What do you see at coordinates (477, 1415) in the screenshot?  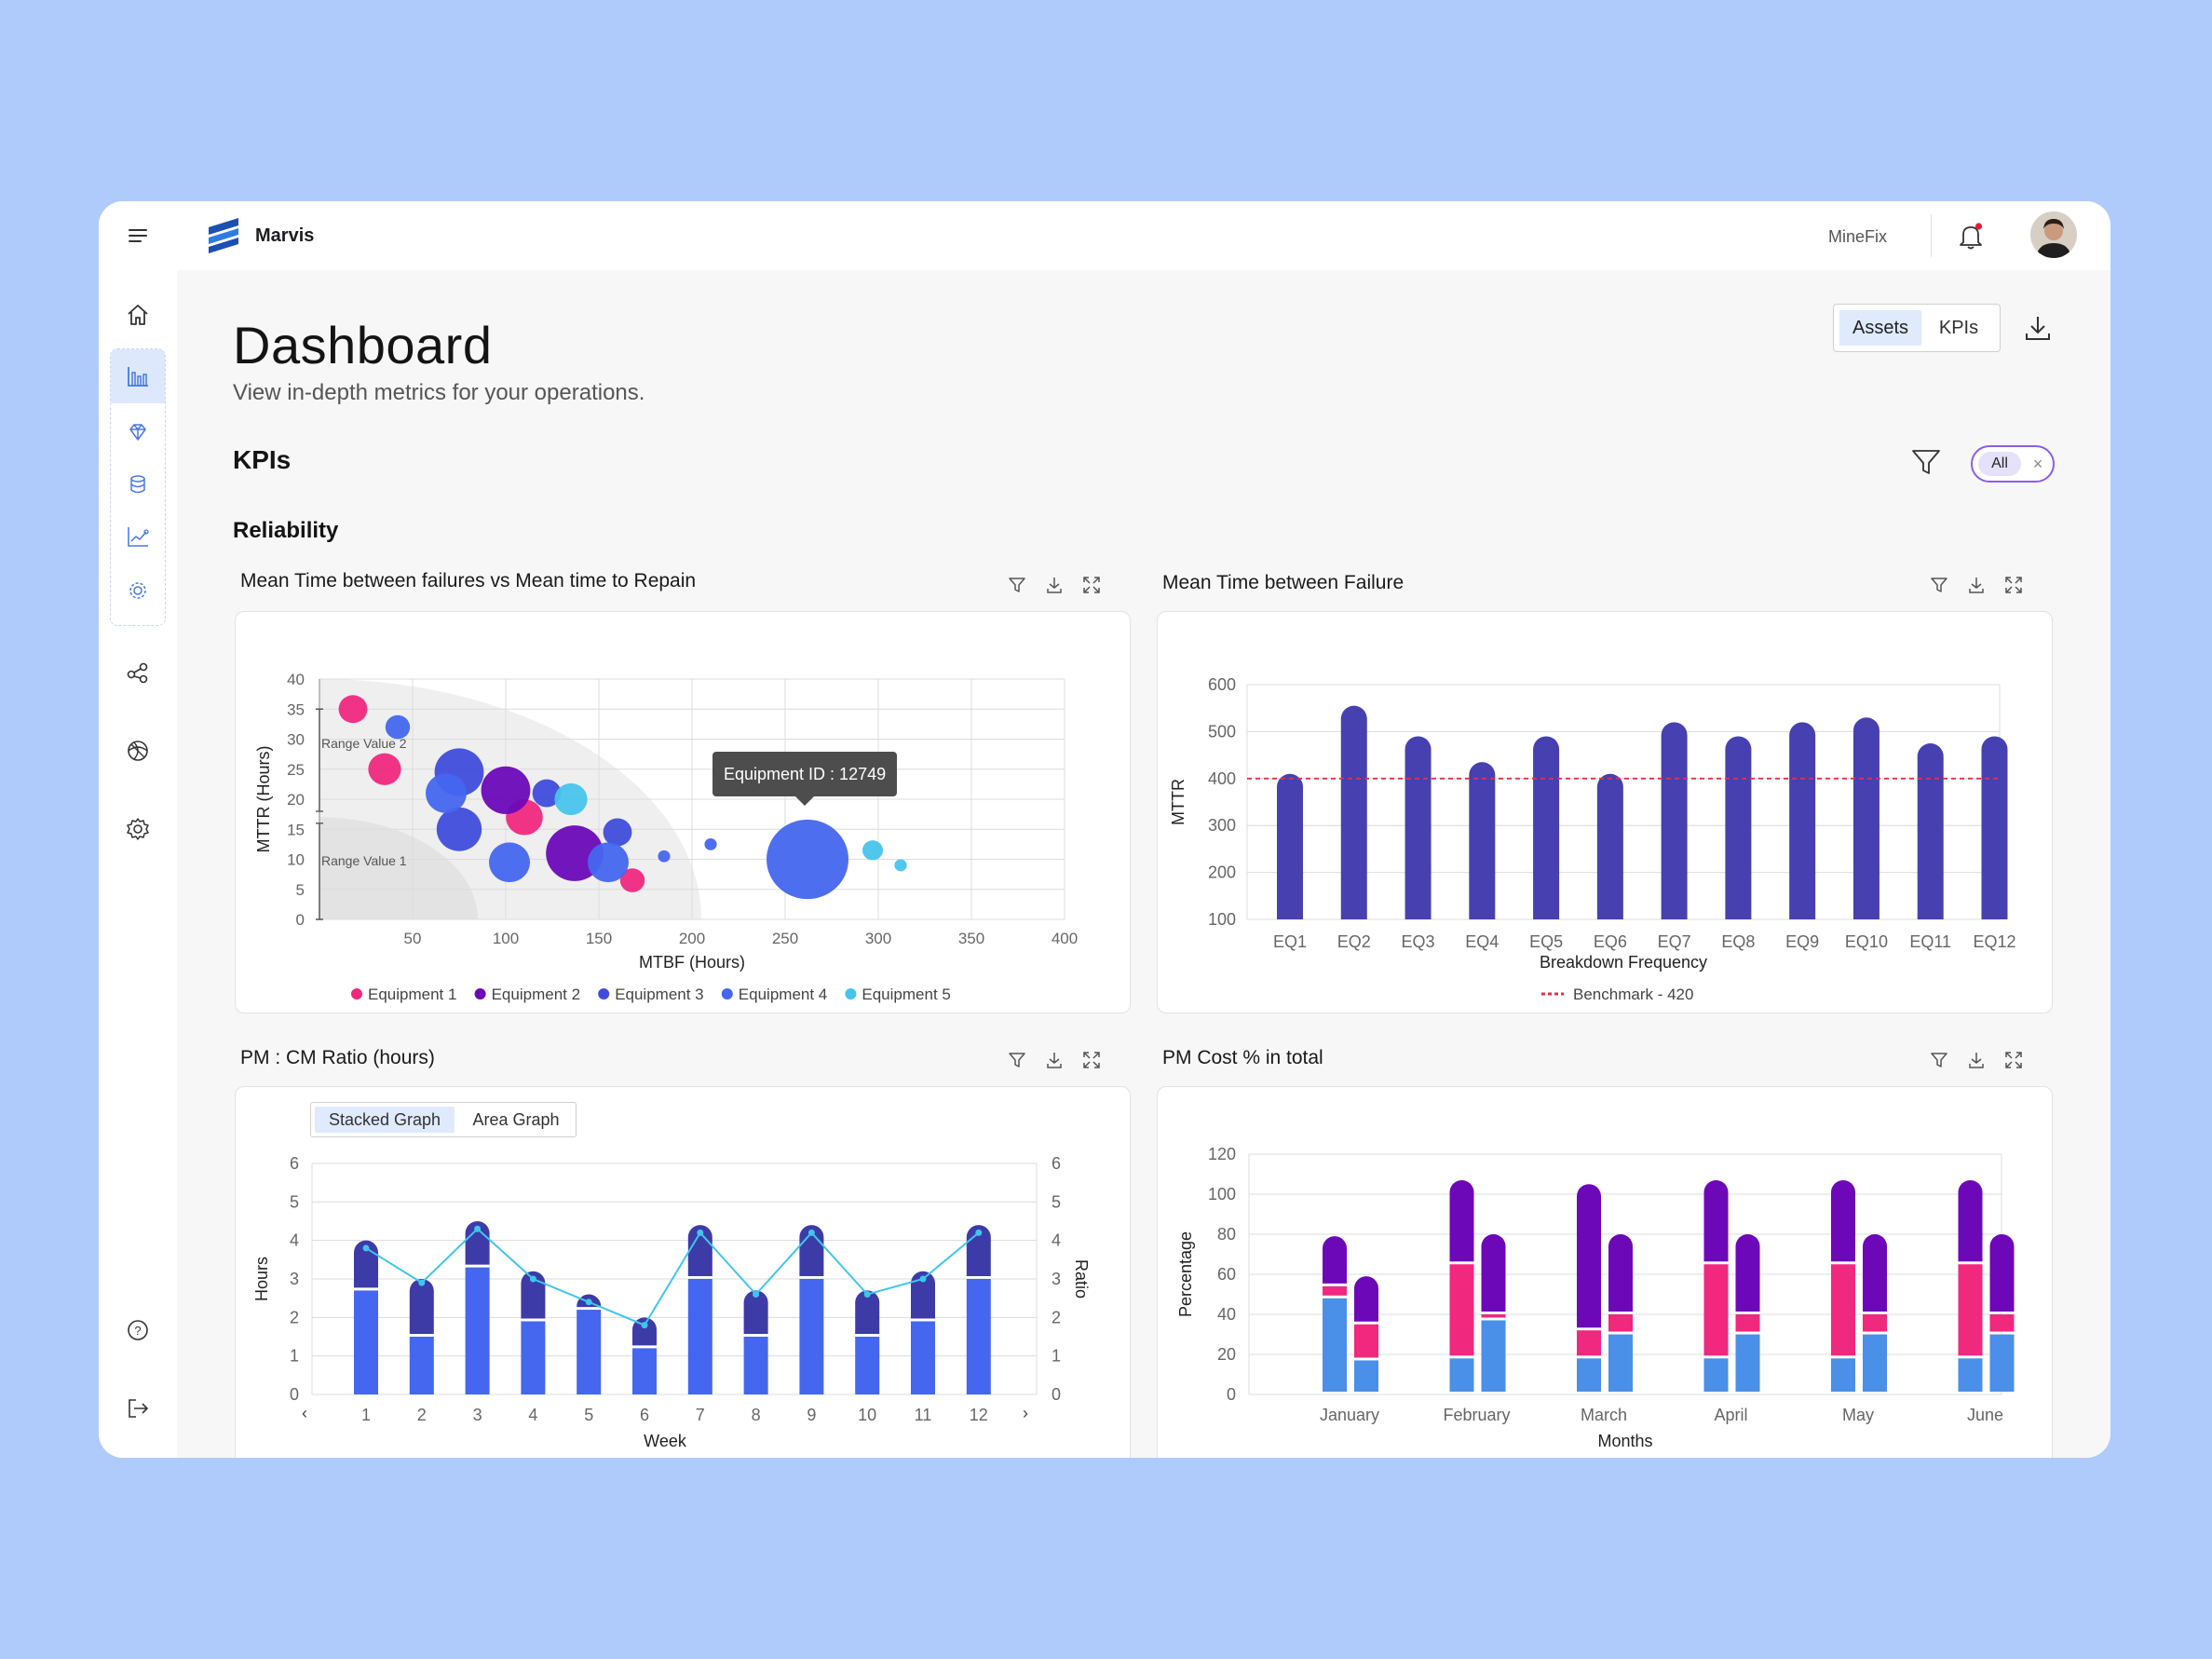 I see `x-tick-label: 3` at bounding box center [477, 1415].